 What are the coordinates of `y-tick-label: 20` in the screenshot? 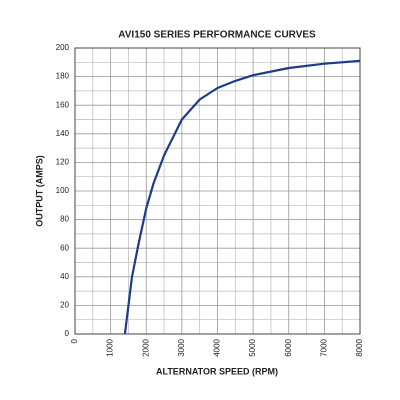 It's located at (64, 305).